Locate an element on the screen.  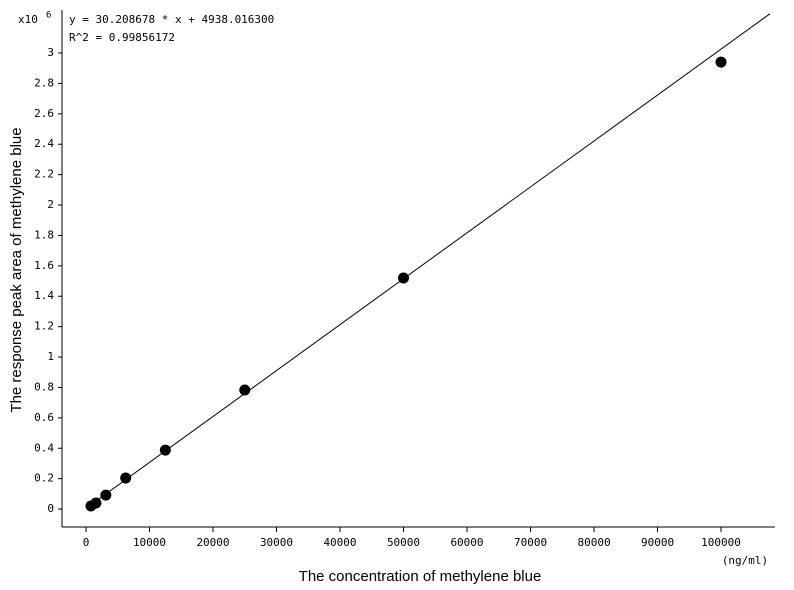
x-tick-label: 80000 is located at coordinates (593, 542).